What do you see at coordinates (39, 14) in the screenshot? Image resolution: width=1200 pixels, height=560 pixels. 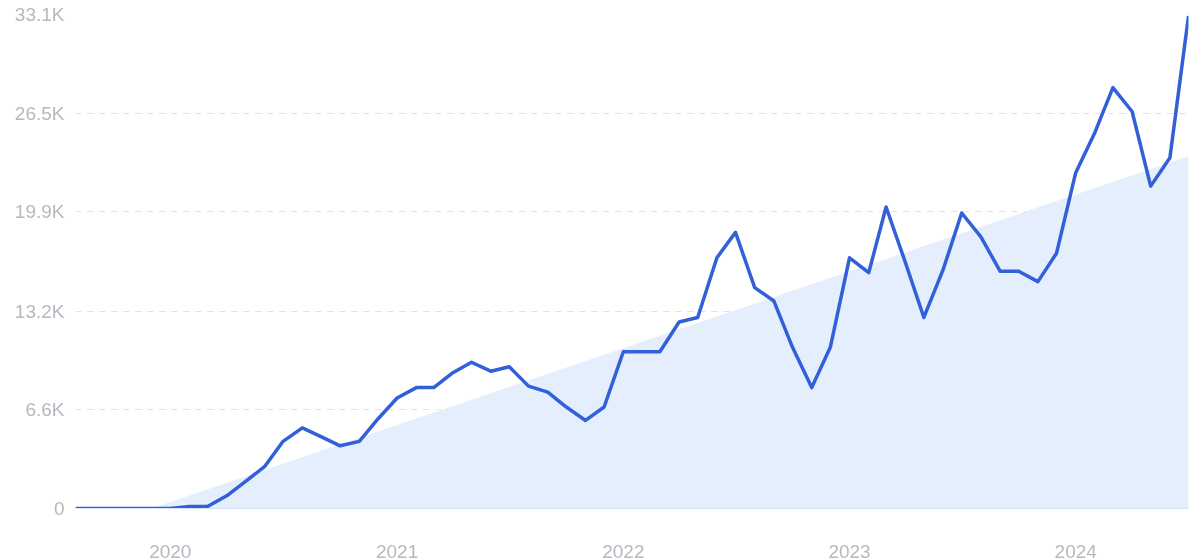 I see `y-tick-label: 33.1K` at bounding box center [39, 14].